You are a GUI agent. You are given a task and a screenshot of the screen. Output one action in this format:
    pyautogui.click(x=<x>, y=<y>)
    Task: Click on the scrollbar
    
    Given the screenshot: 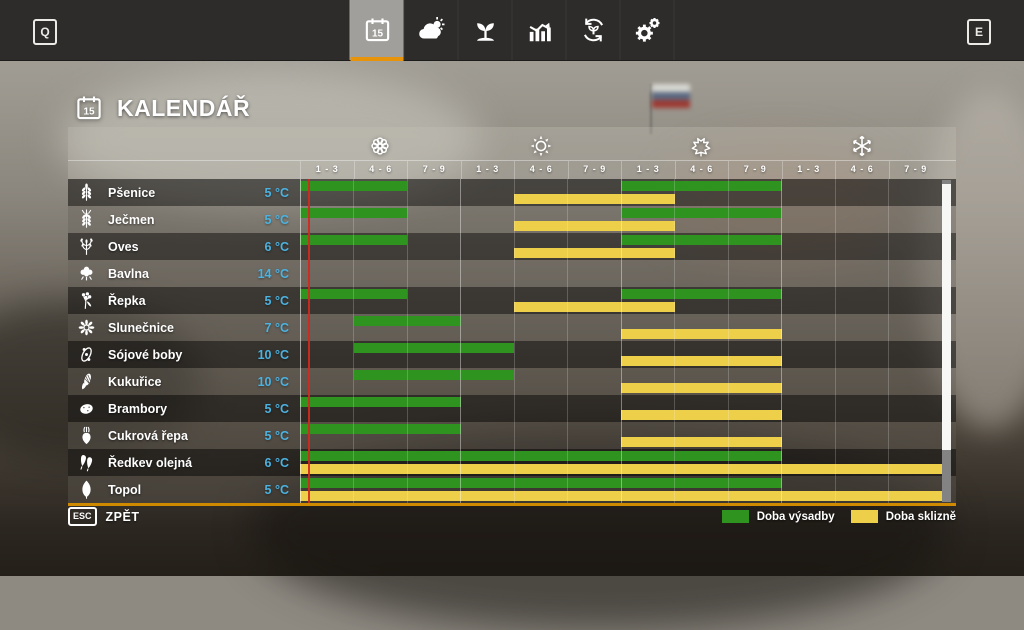 What is the action you would take?
    pyautogui.click(x=946, y=341)
    